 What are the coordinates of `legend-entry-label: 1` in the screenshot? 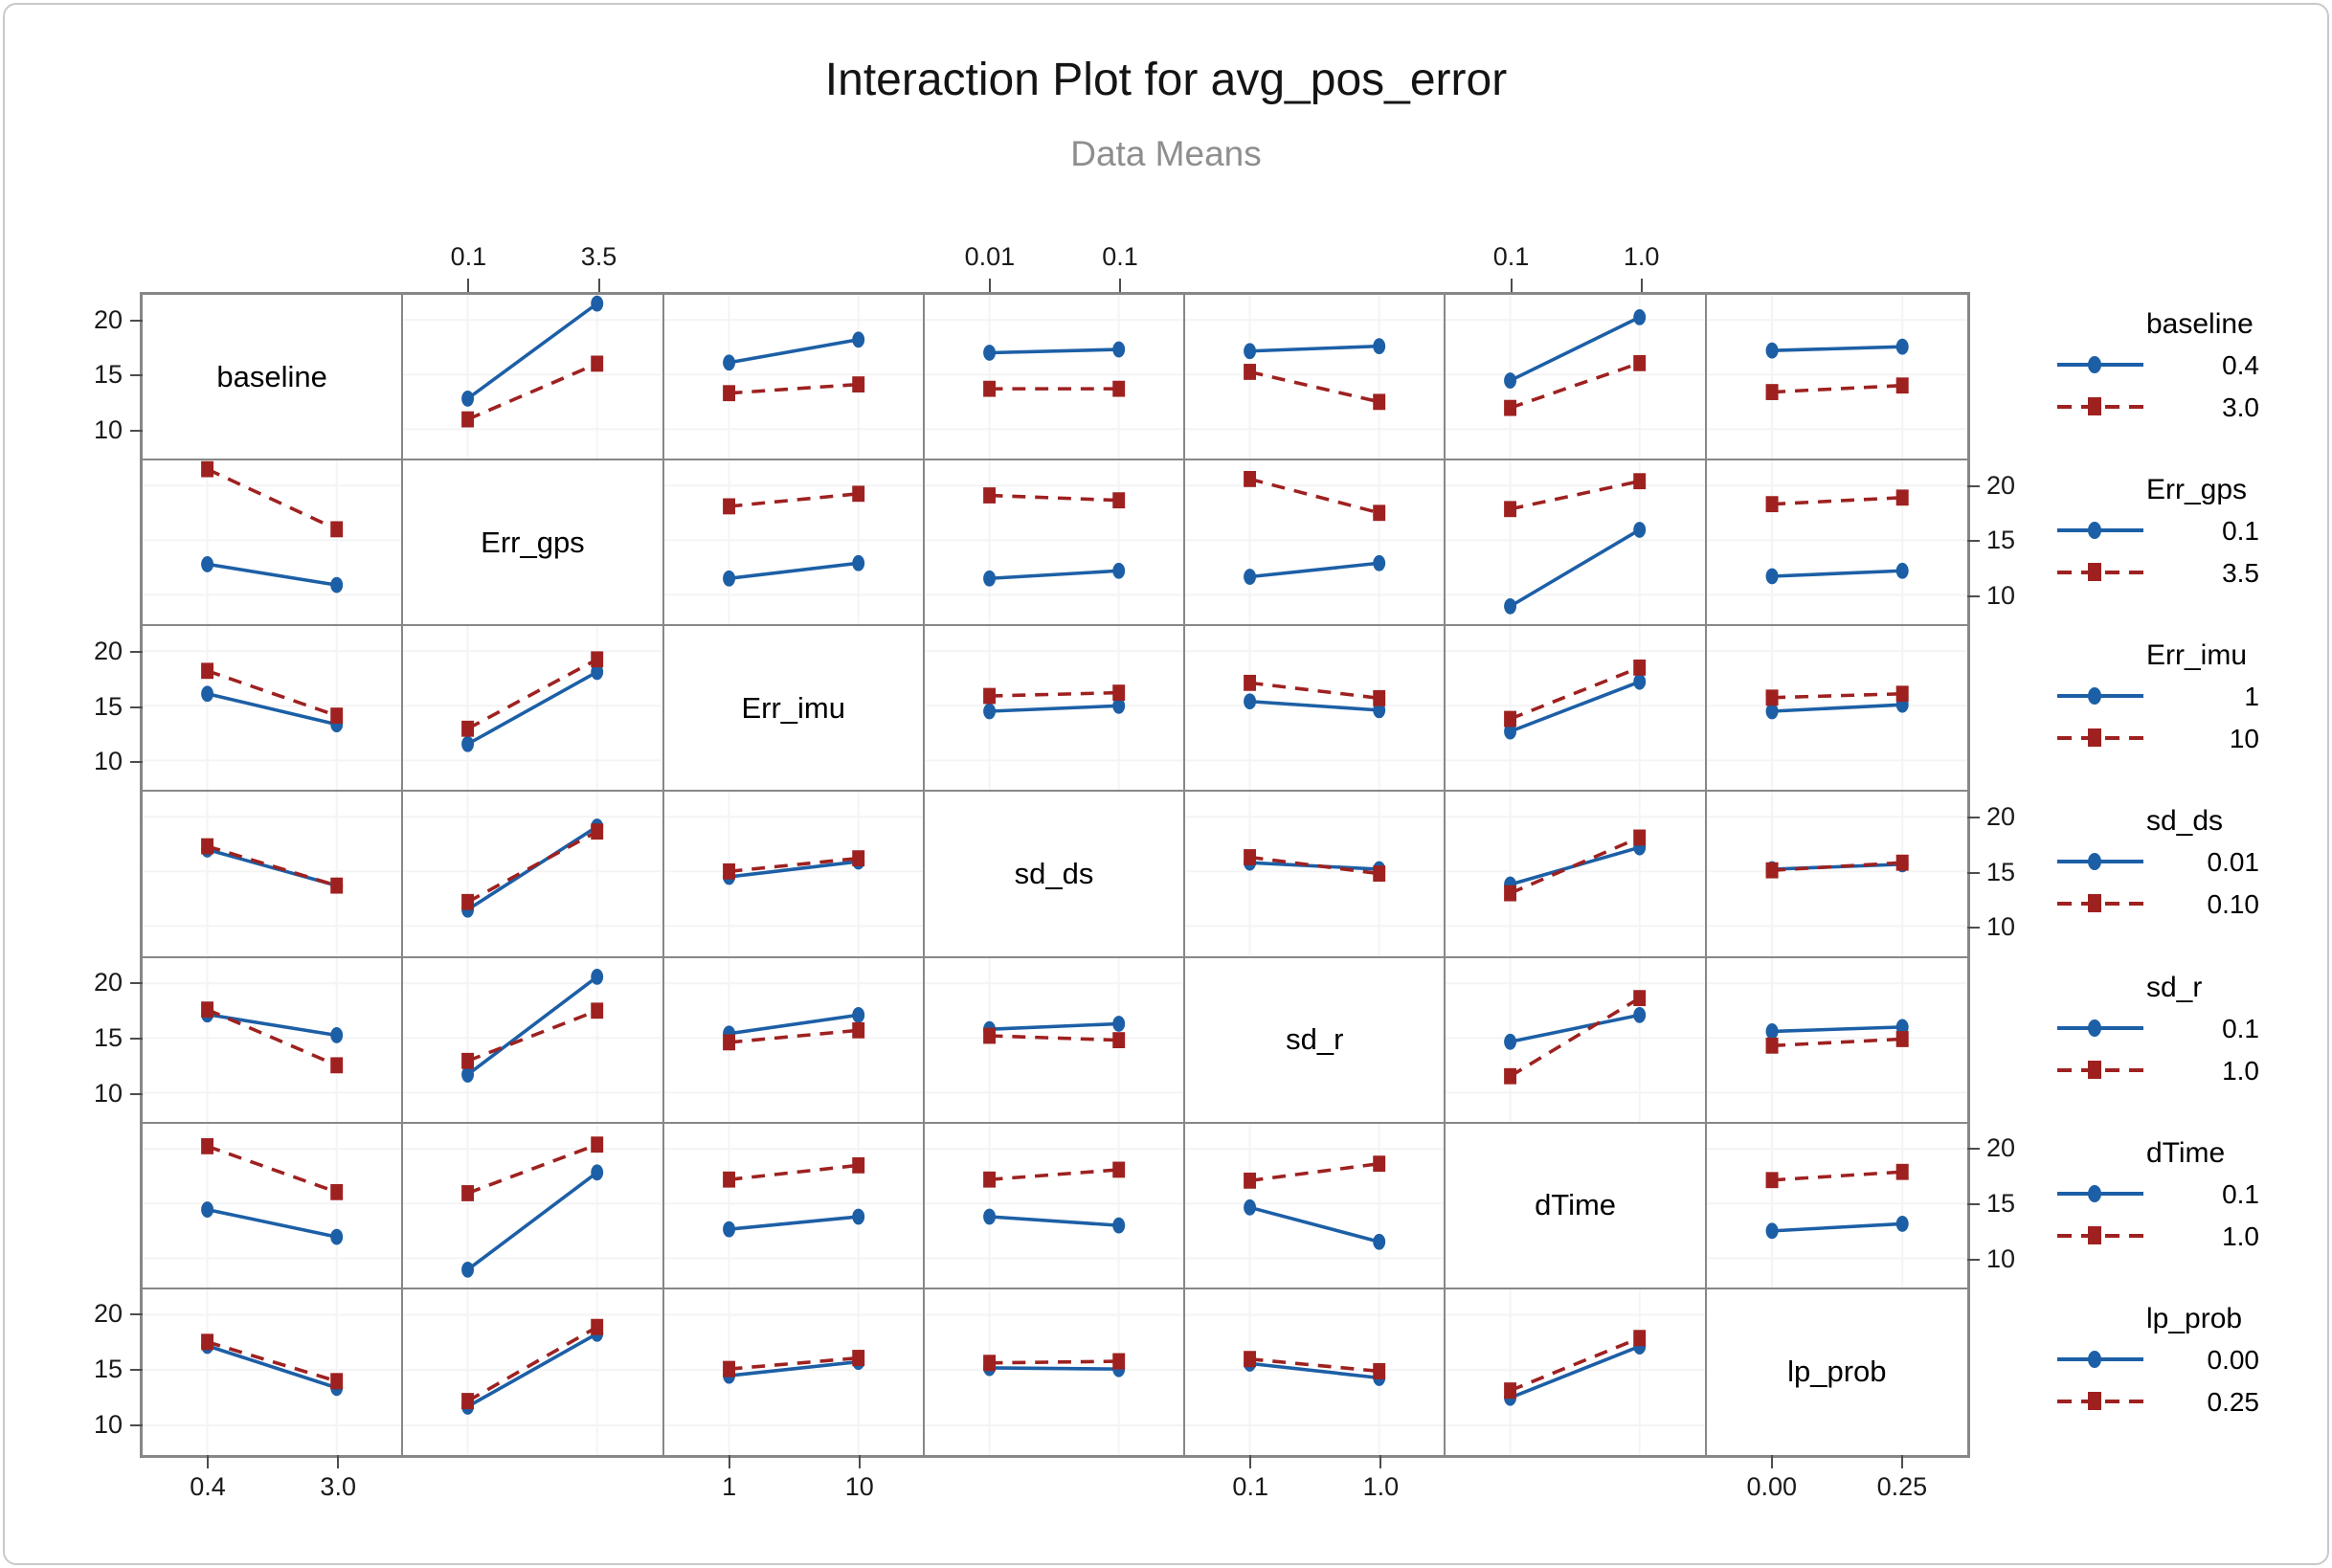 It's located at (2251, 697).